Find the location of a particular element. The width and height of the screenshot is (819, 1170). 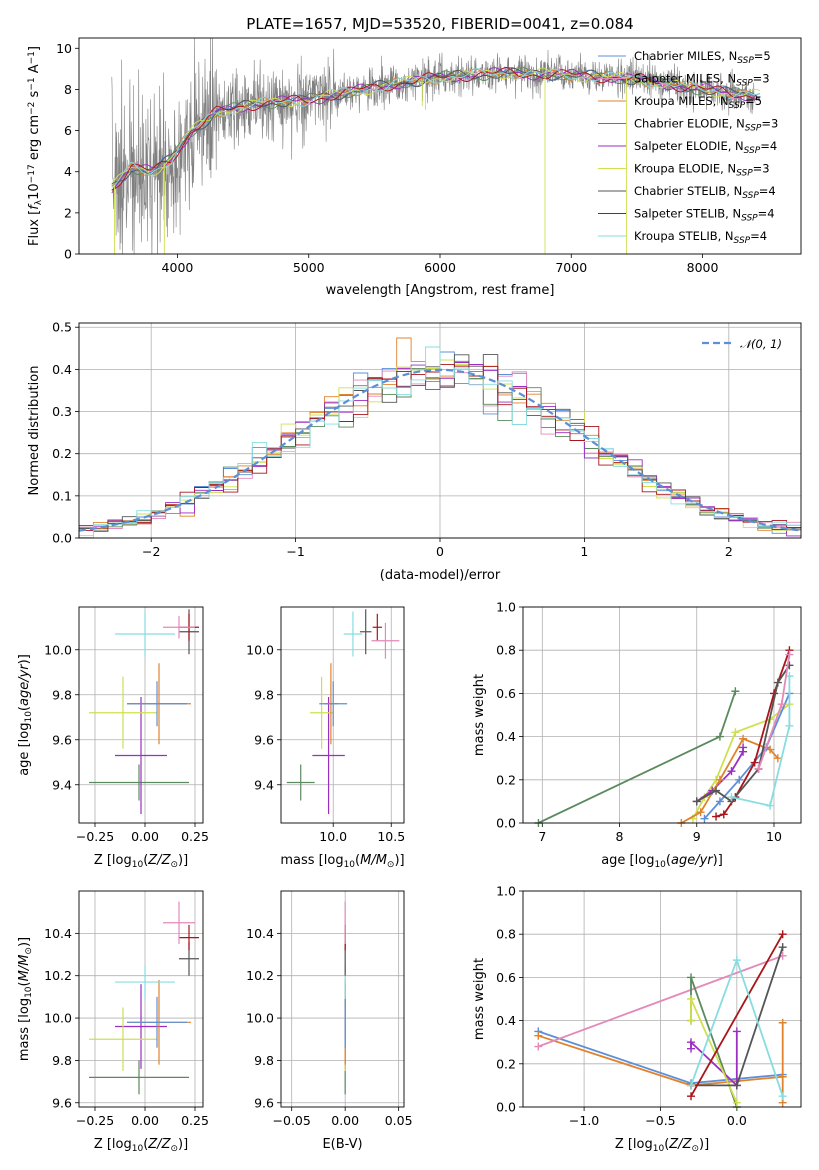

weight-line-kroupa-elodie is located at coordinates (741, 761).